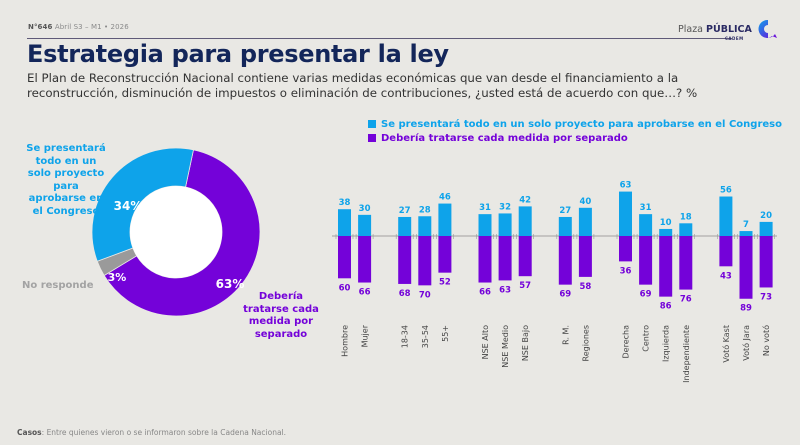 This screenshot has height=445, width=800. What do you see at coordinates (445, 283) in the screenshot?
I see `value-label-purple: 52` at bounding box center [445, 283].